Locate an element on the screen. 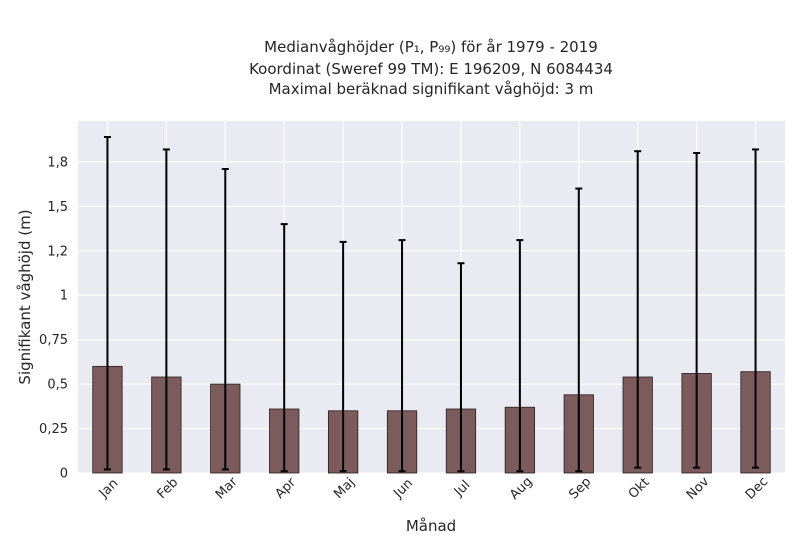  x-tick-label-sep: Sep is located at coordinates (580, 489).